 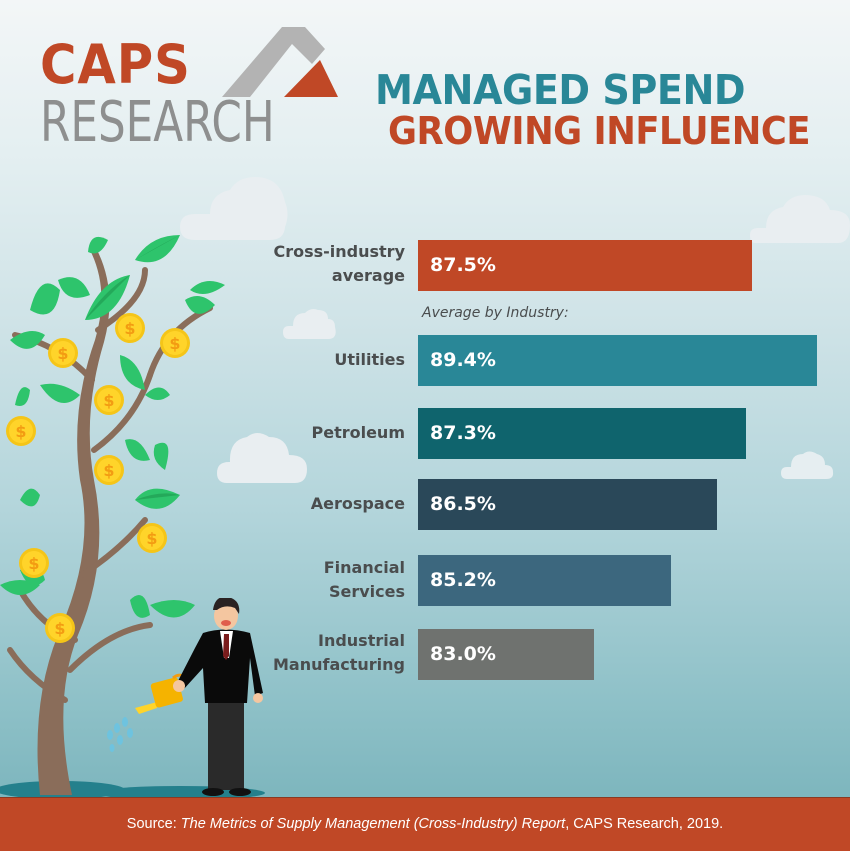 I want to click on bar-industrial-manufacturing: 83.0%, so click(x=506, y=654).